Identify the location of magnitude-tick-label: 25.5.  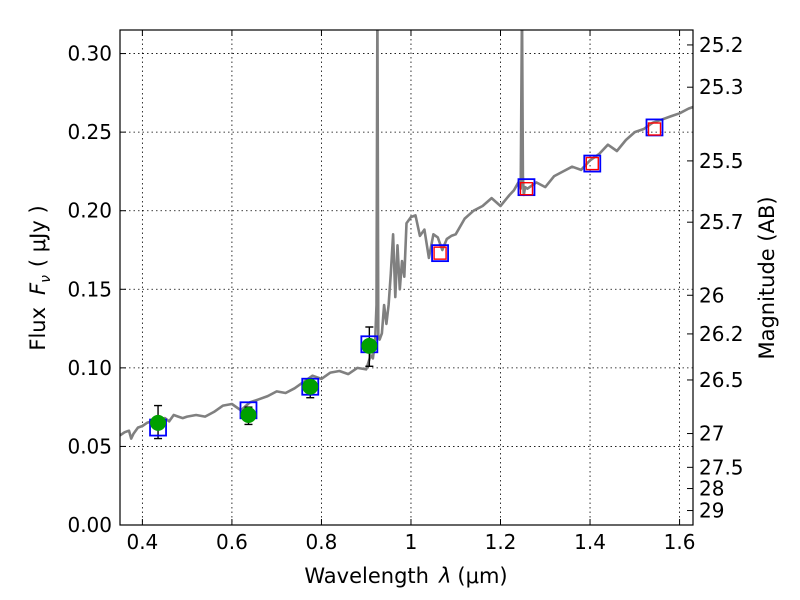
(721, 161).